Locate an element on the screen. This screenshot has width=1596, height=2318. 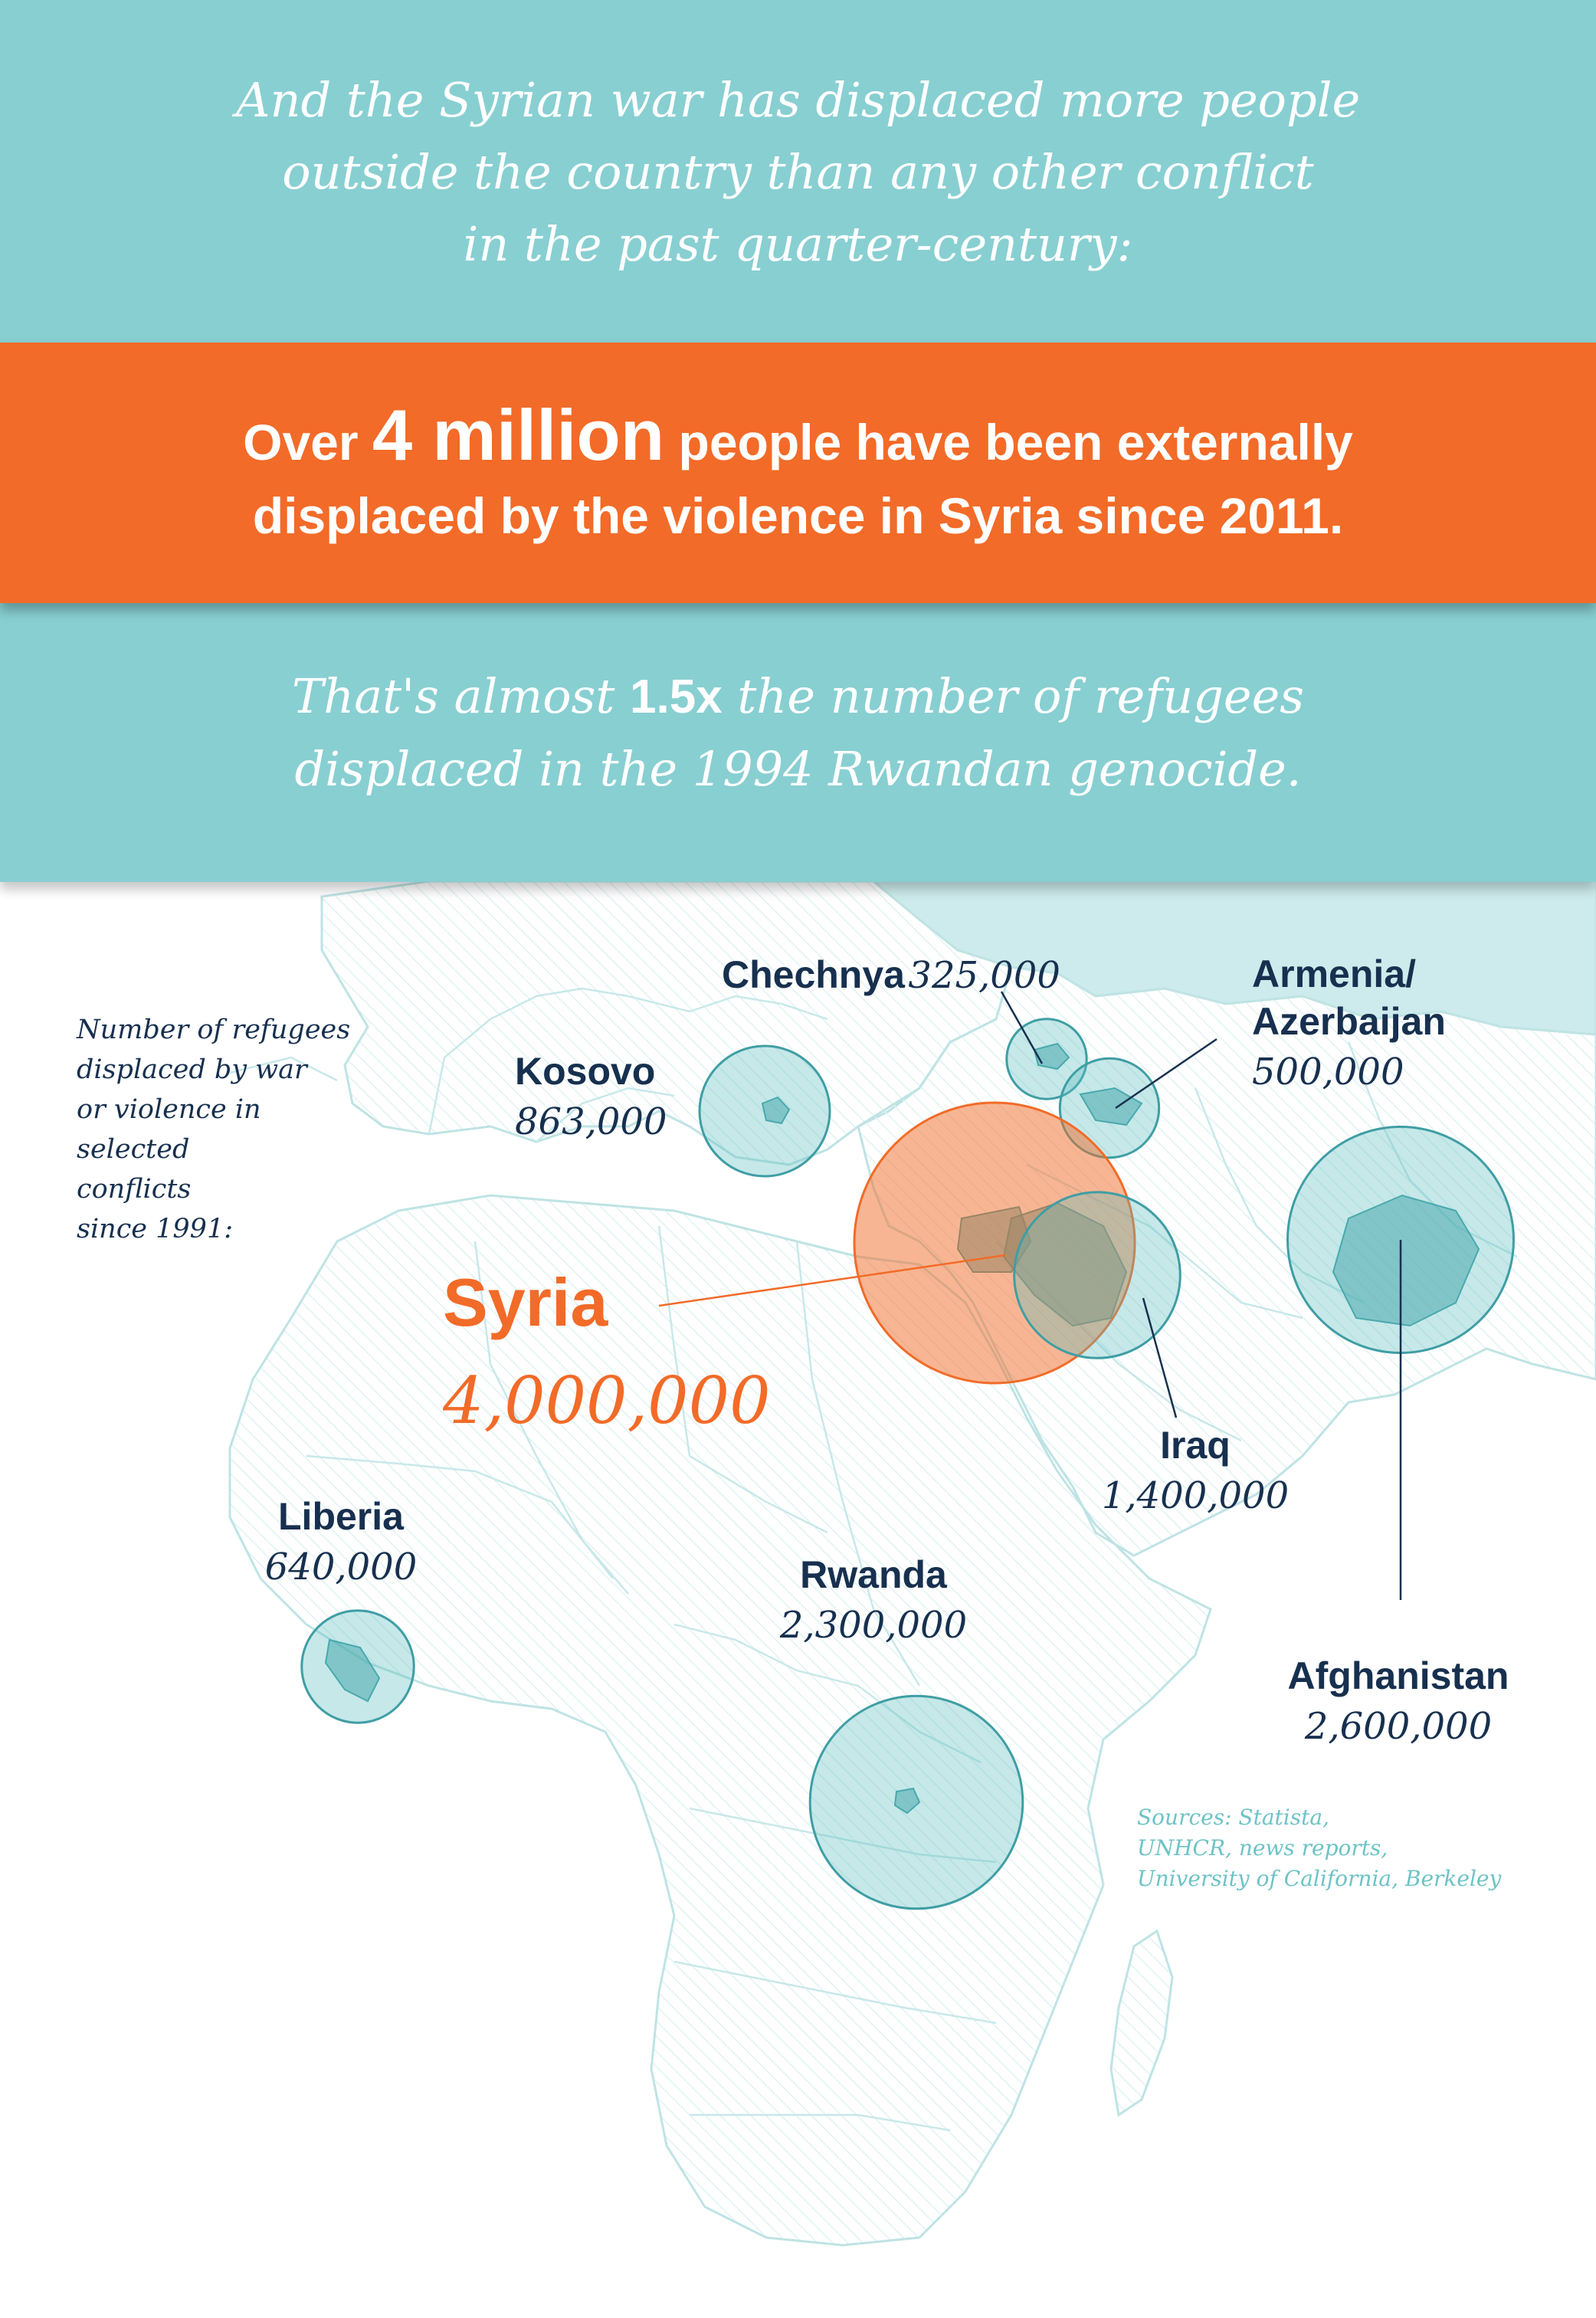
syria-refugees: 4,000,000 is located at coordinates (607, 1400).